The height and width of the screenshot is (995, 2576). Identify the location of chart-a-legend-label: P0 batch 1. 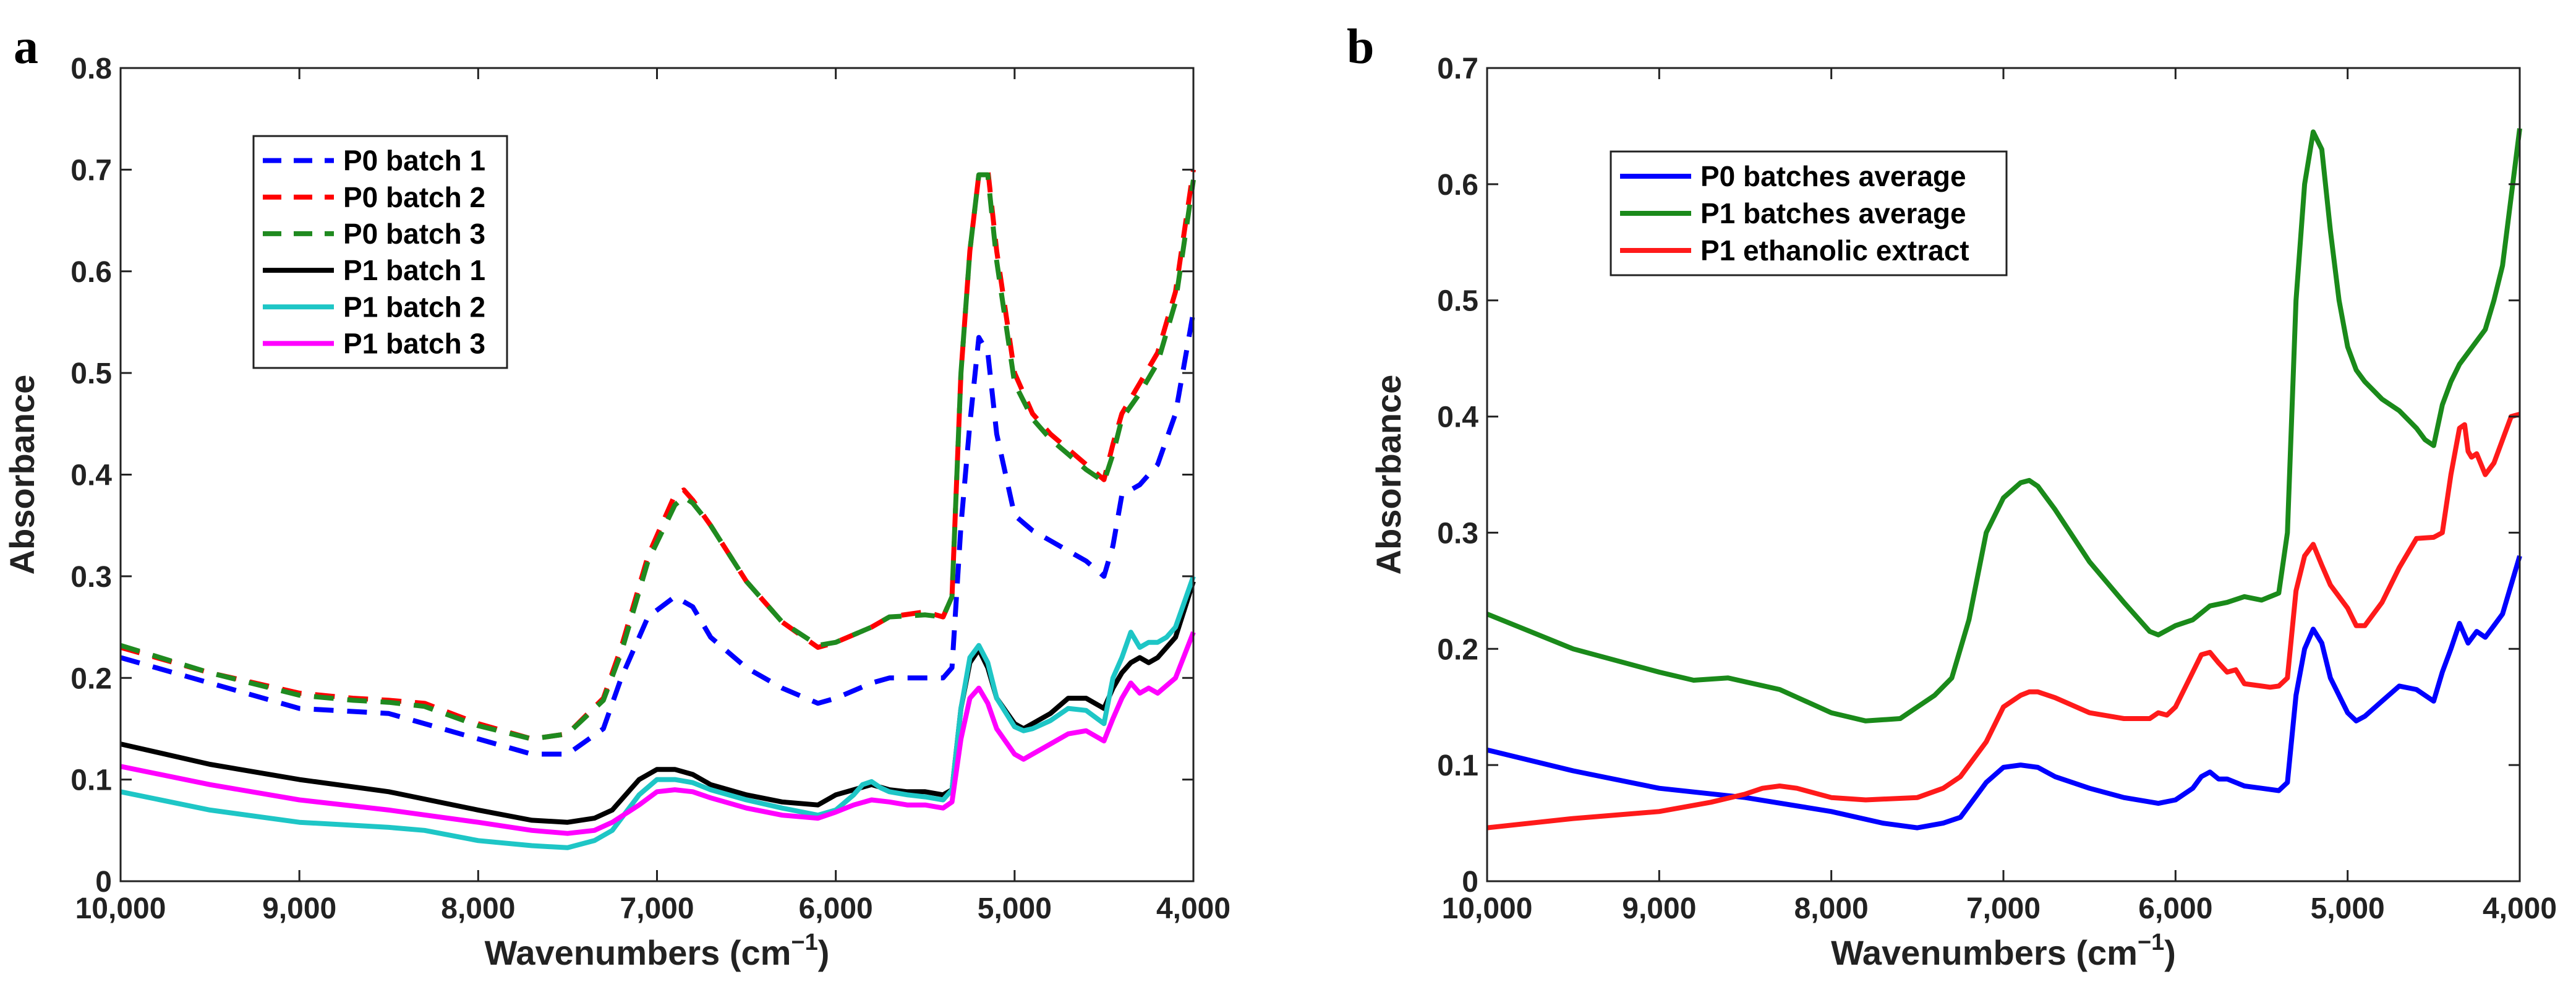
(414, 161).